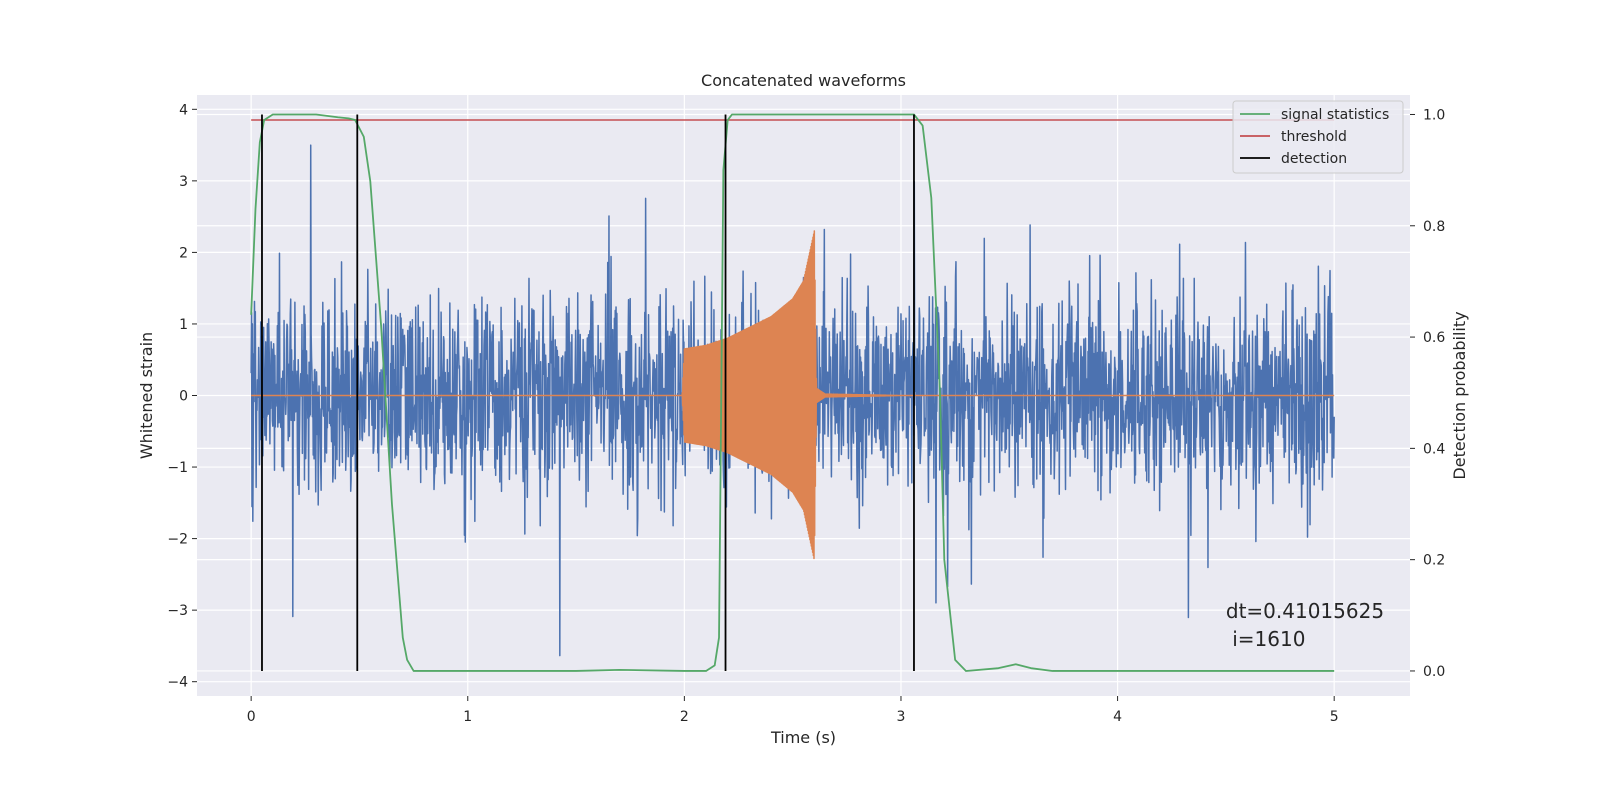 This screenshot has width=1600, height=800. What do you see at coordinates (1314, 137) in the screenshot?
I see `legend-label-threshold: threshold` at bounding box center [1314, 137].